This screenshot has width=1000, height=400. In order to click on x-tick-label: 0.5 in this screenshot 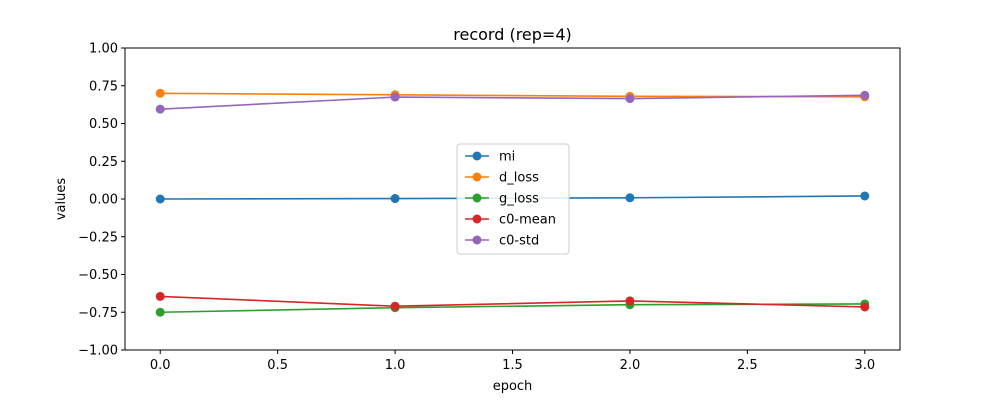, I will do `click(277, 365)`.